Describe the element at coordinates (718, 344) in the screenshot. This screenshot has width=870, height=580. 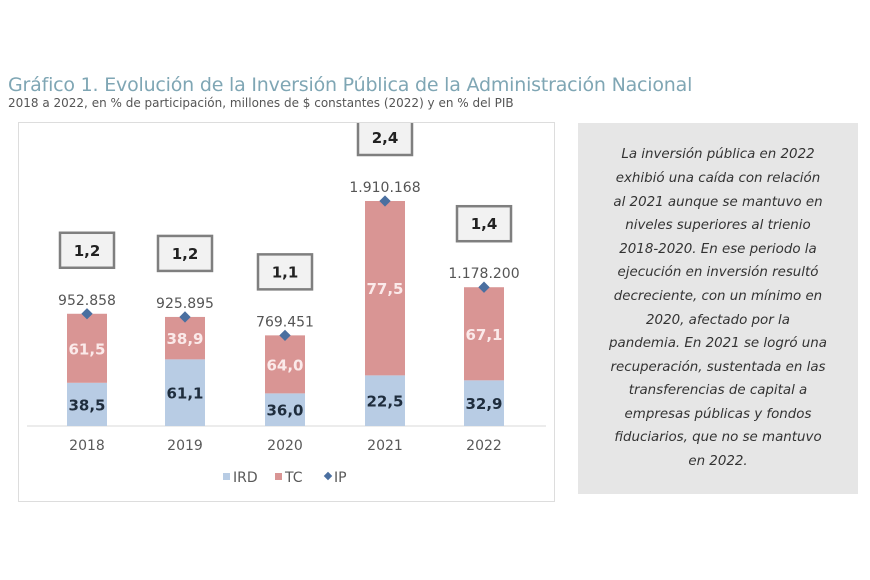
I see `note-line: pandemia. En 2021 se logró una` at that location.